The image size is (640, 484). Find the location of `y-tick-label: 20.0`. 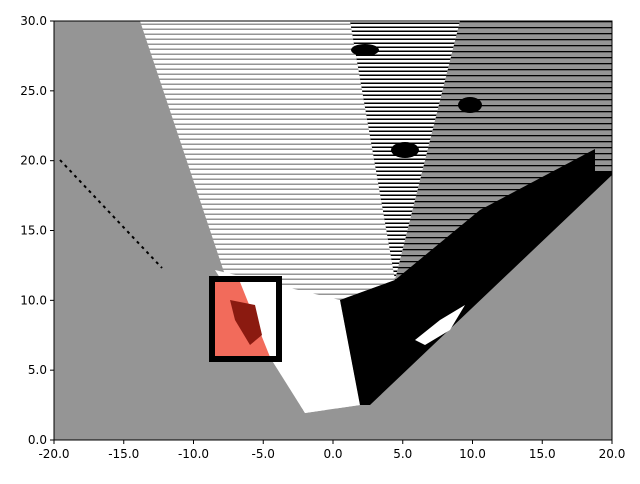

y-tick-label: 20.0 is located at coordinates (33, 161).